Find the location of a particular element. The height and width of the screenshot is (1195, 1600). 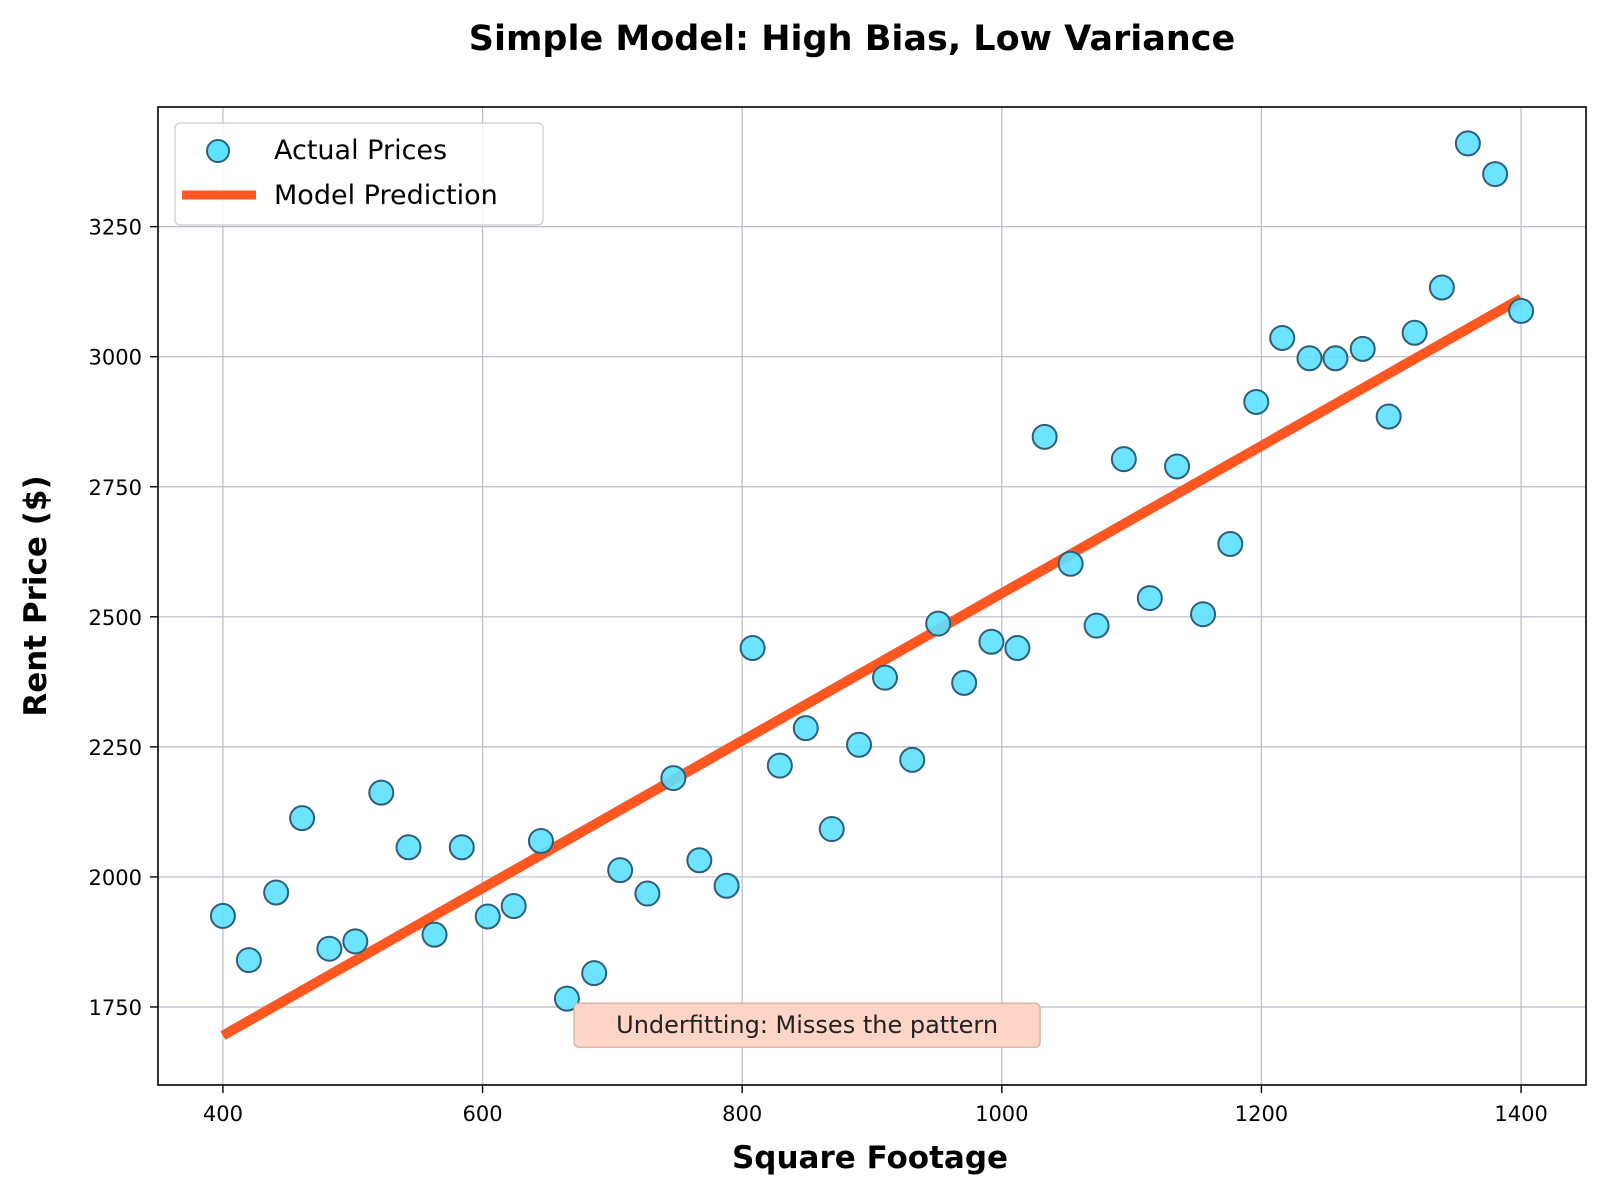

x-tick-label: 800 is located at coordinates (742, 1114).